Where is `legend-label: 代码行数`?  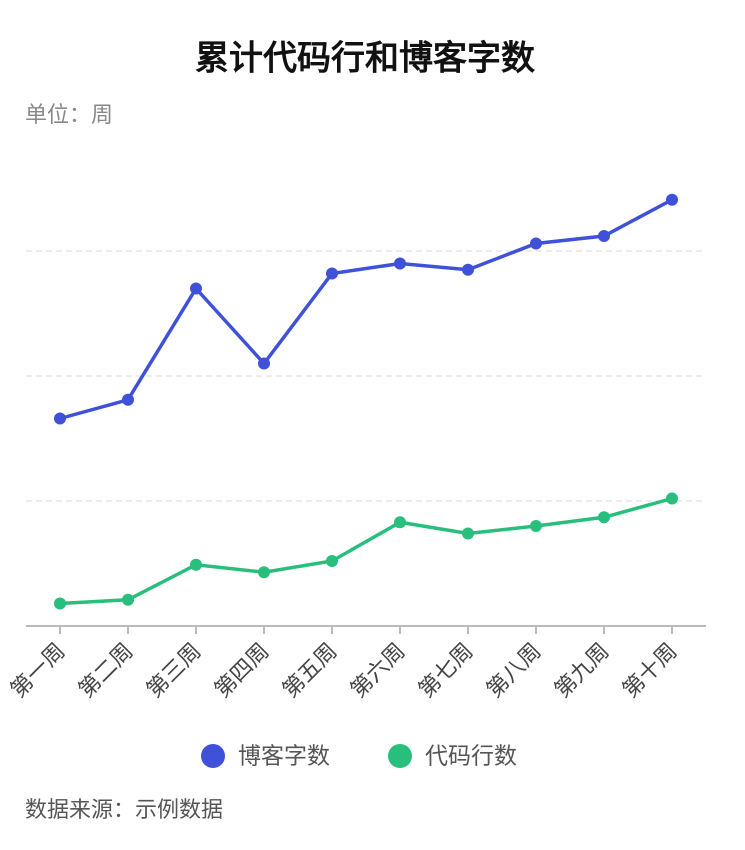
legend-label: 代码行数 is located at coordinates (471, 757).